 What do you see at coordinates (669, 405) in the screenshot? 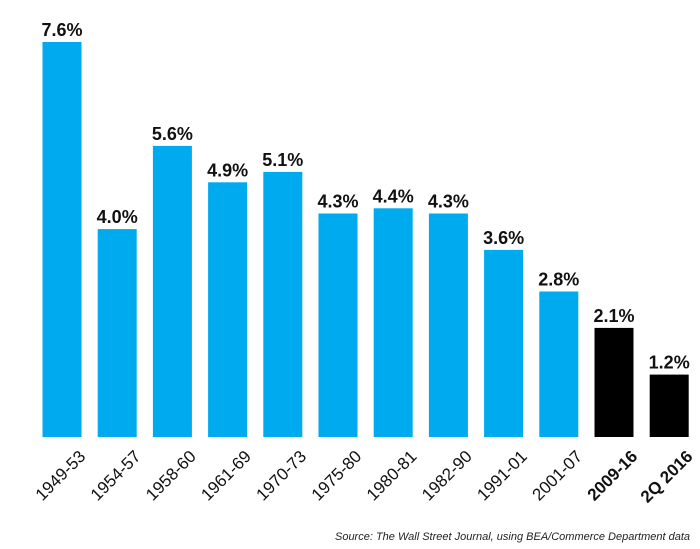
I see `bar-2Q-2016` at bounding box center [669, 405].